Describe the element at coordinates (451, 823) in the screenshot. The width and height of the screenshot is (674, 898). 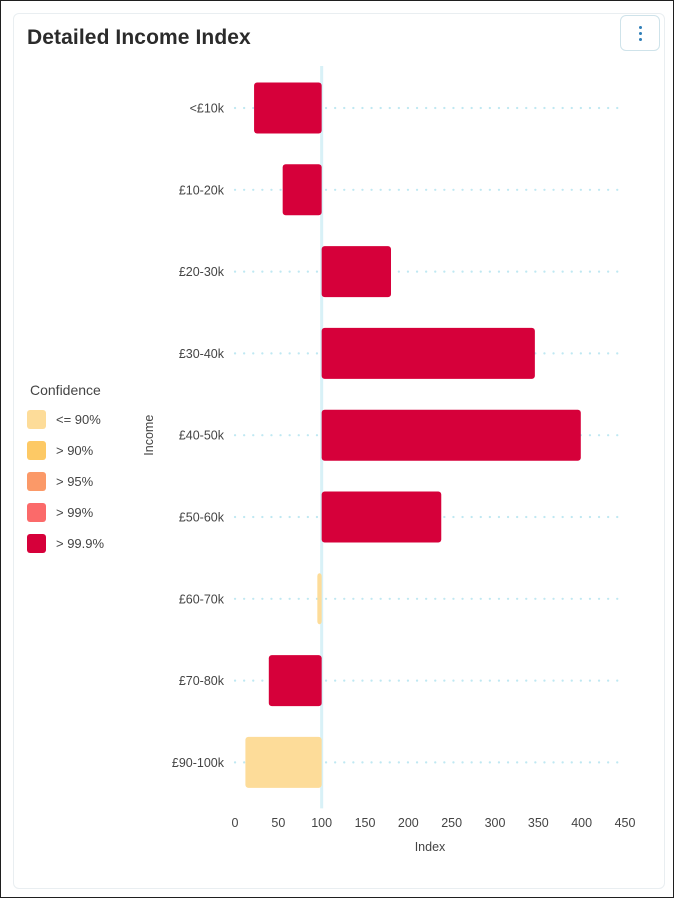
I see `x-tick-label: 250` at that location.